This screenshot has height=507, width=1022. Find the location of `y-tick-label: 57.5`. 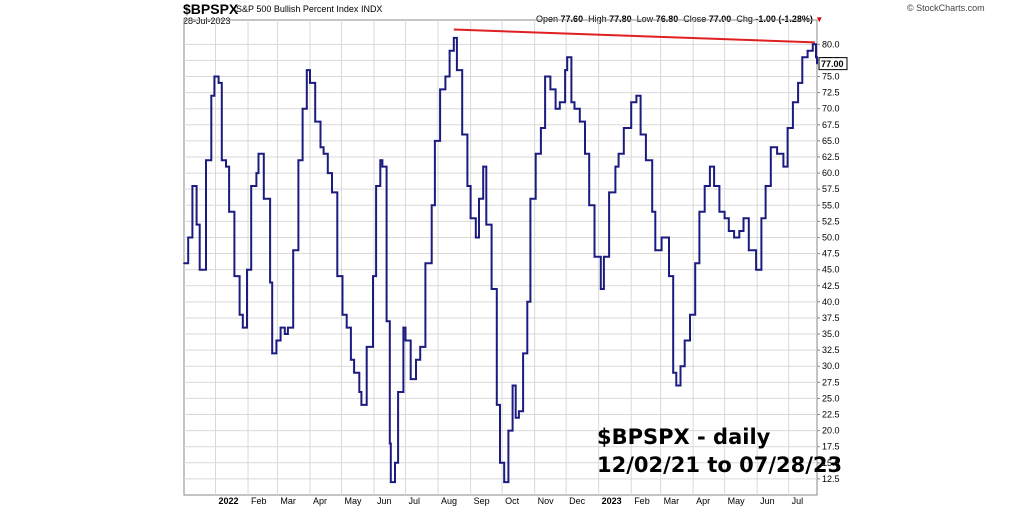

y-tick-label: 57.5 is located at coordinates (831, 189).